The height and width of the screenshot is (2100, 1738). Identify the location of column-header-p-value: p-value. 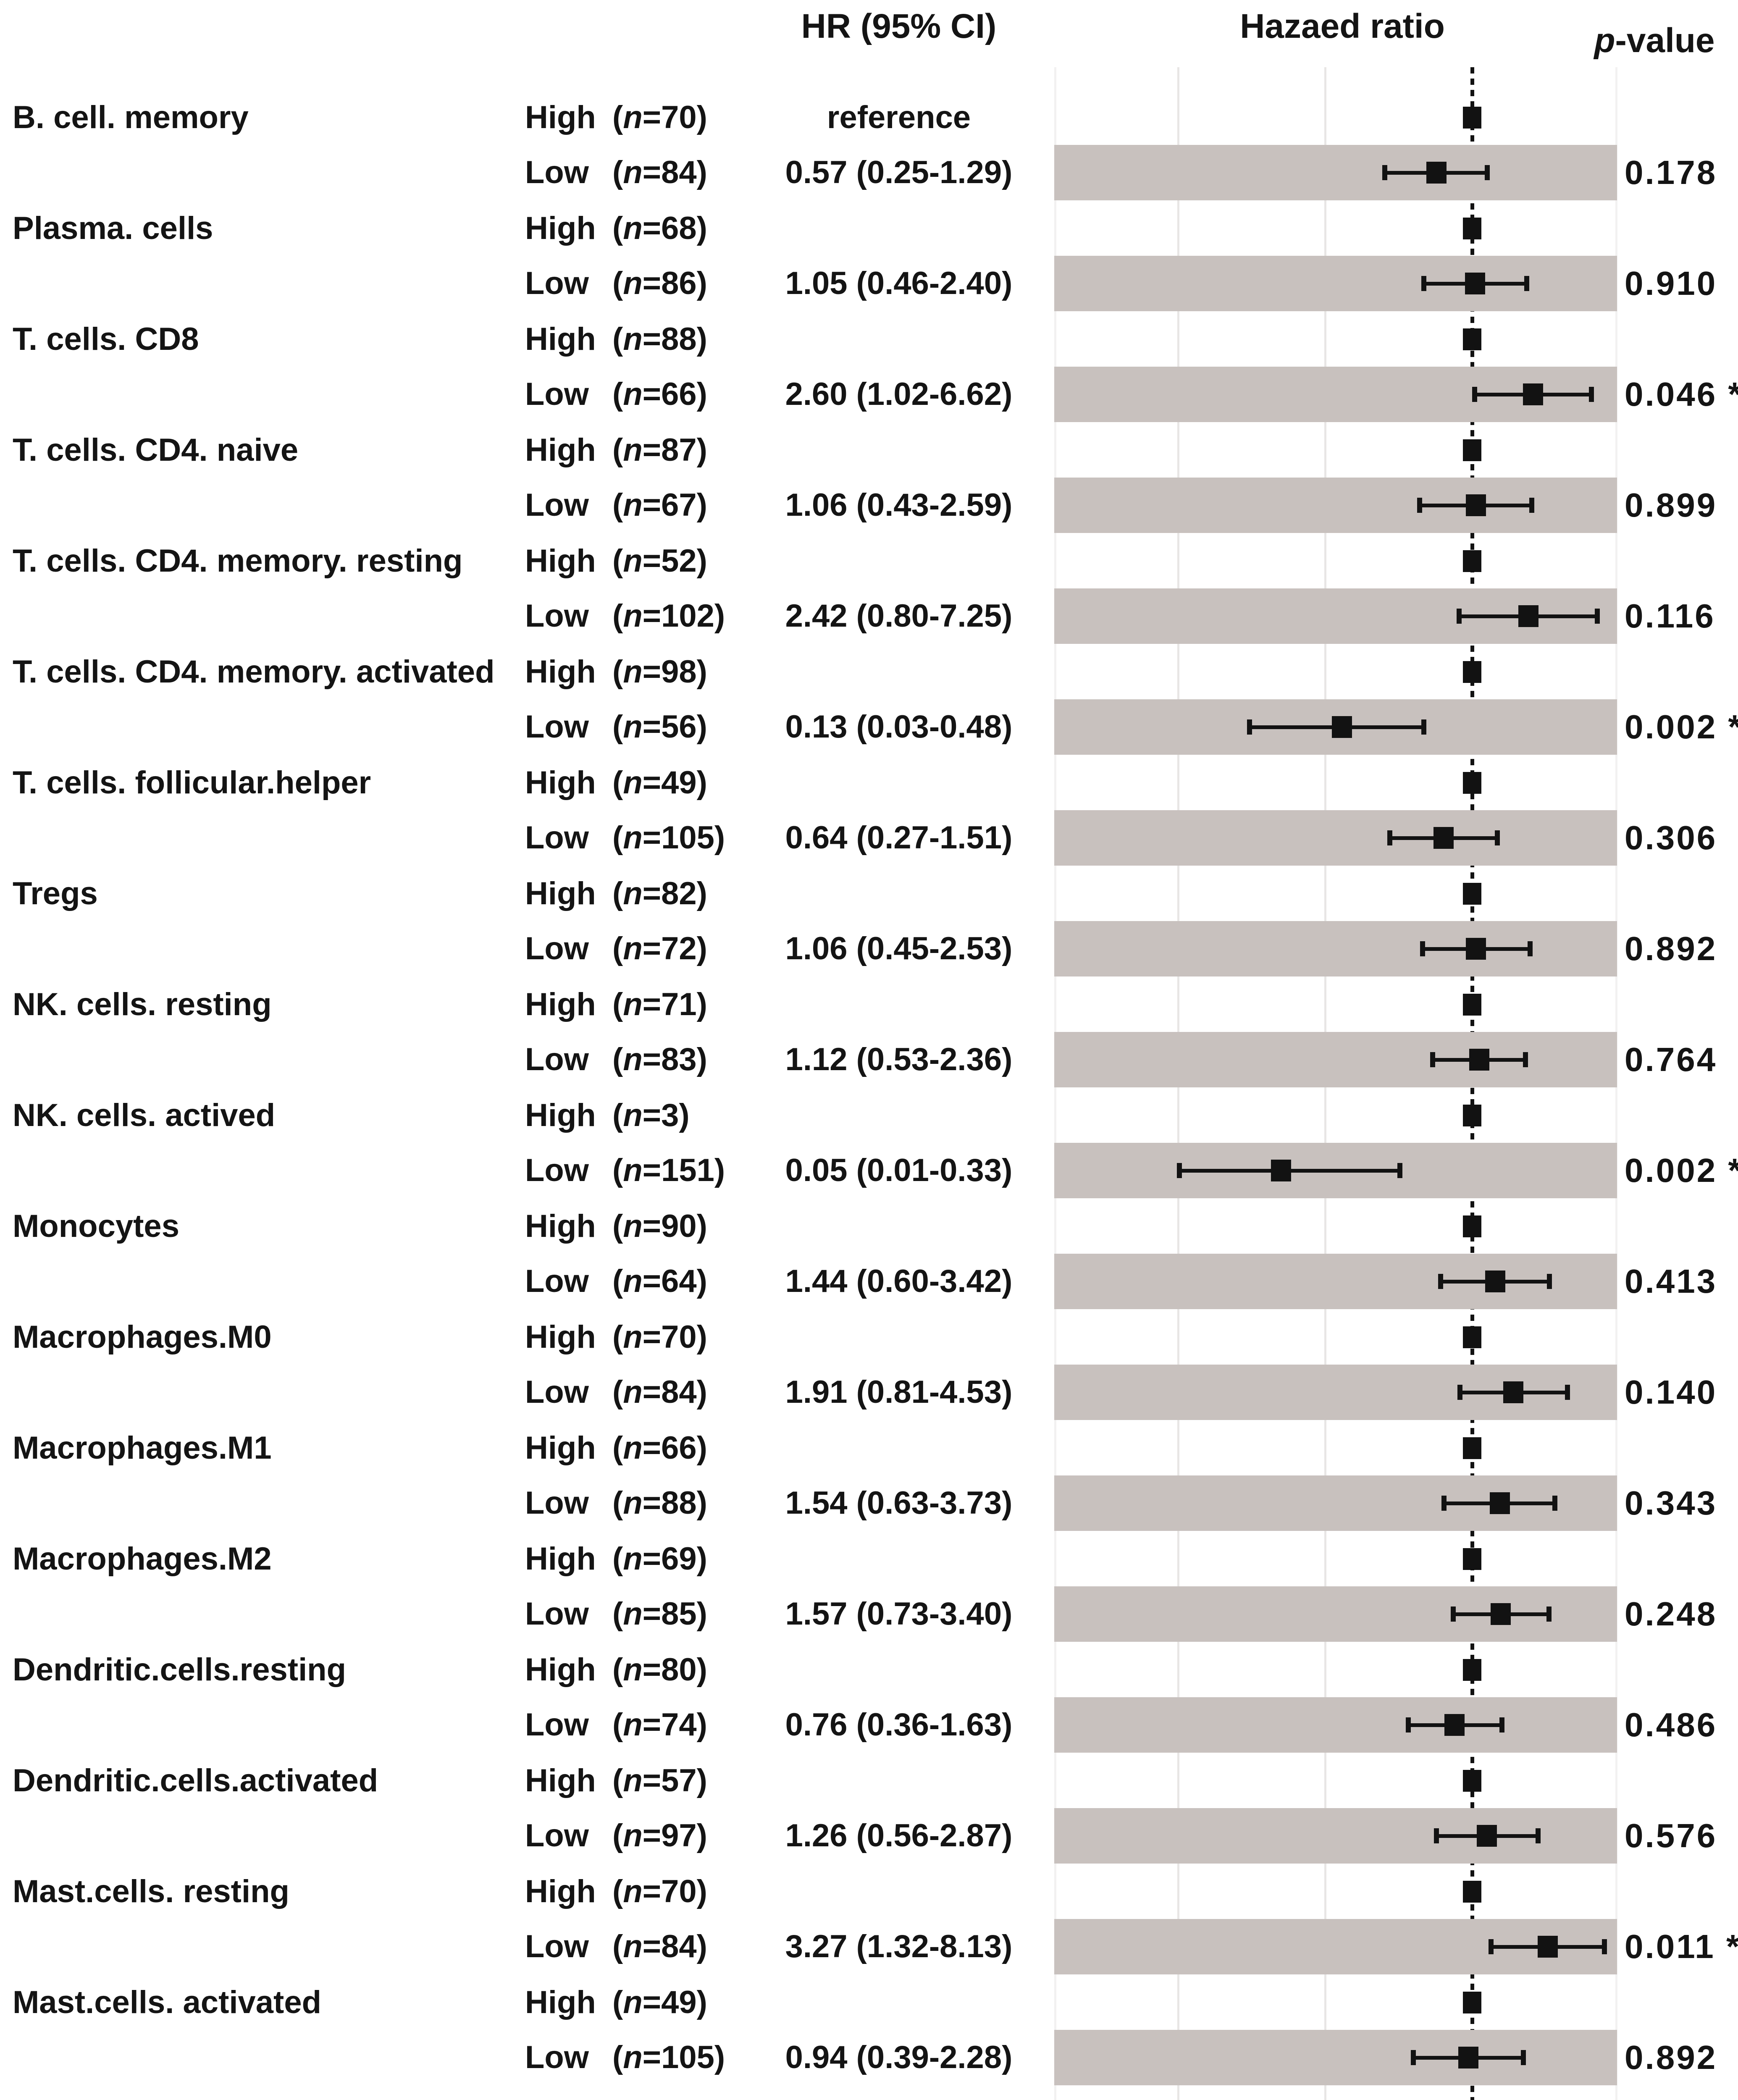
(1655, 41).